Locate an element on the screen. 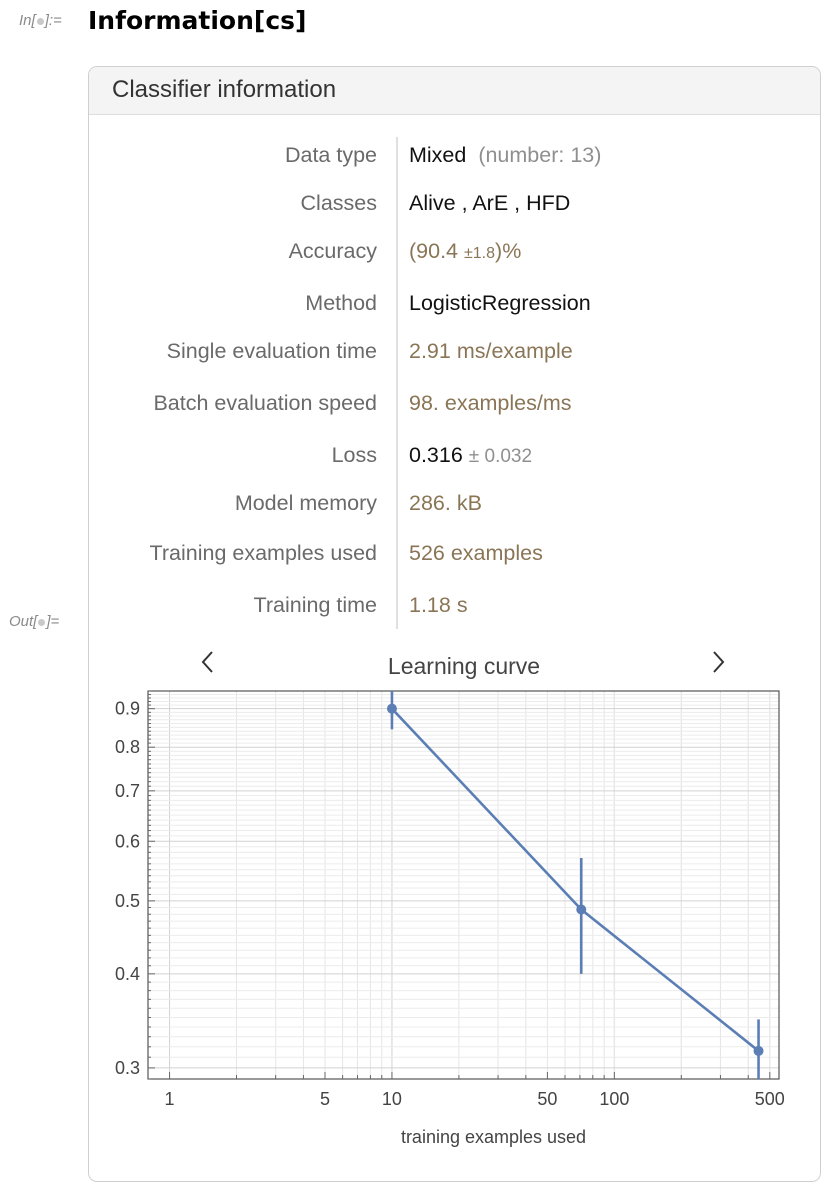 This screenshot has width=824, height=1186. row-key: Method is located at coordinates (341, 303).